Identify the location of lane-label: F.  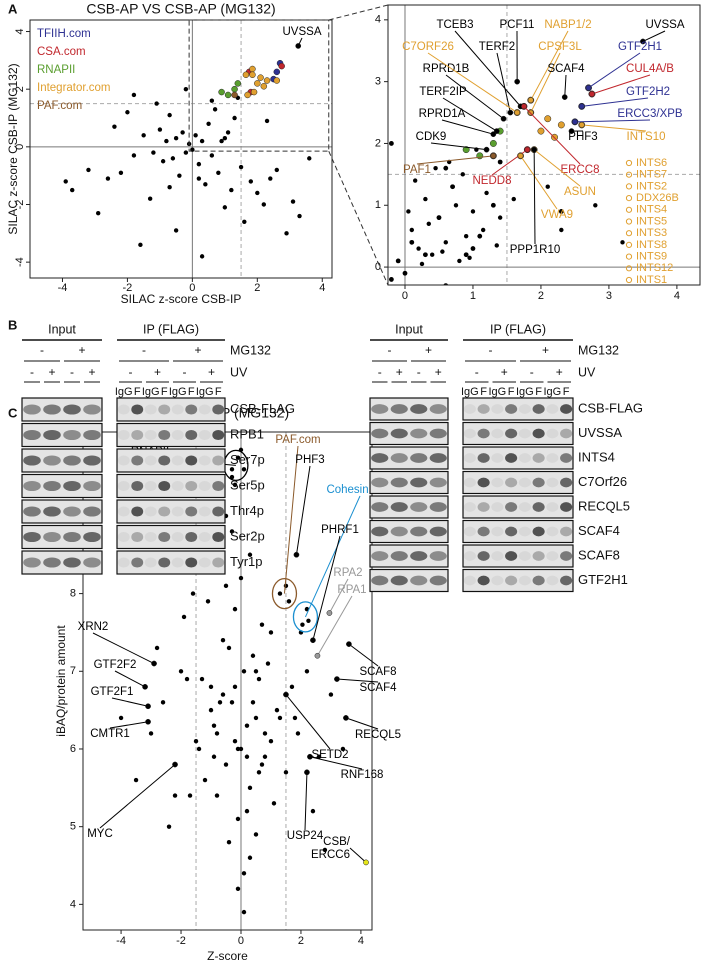
(511, 392).